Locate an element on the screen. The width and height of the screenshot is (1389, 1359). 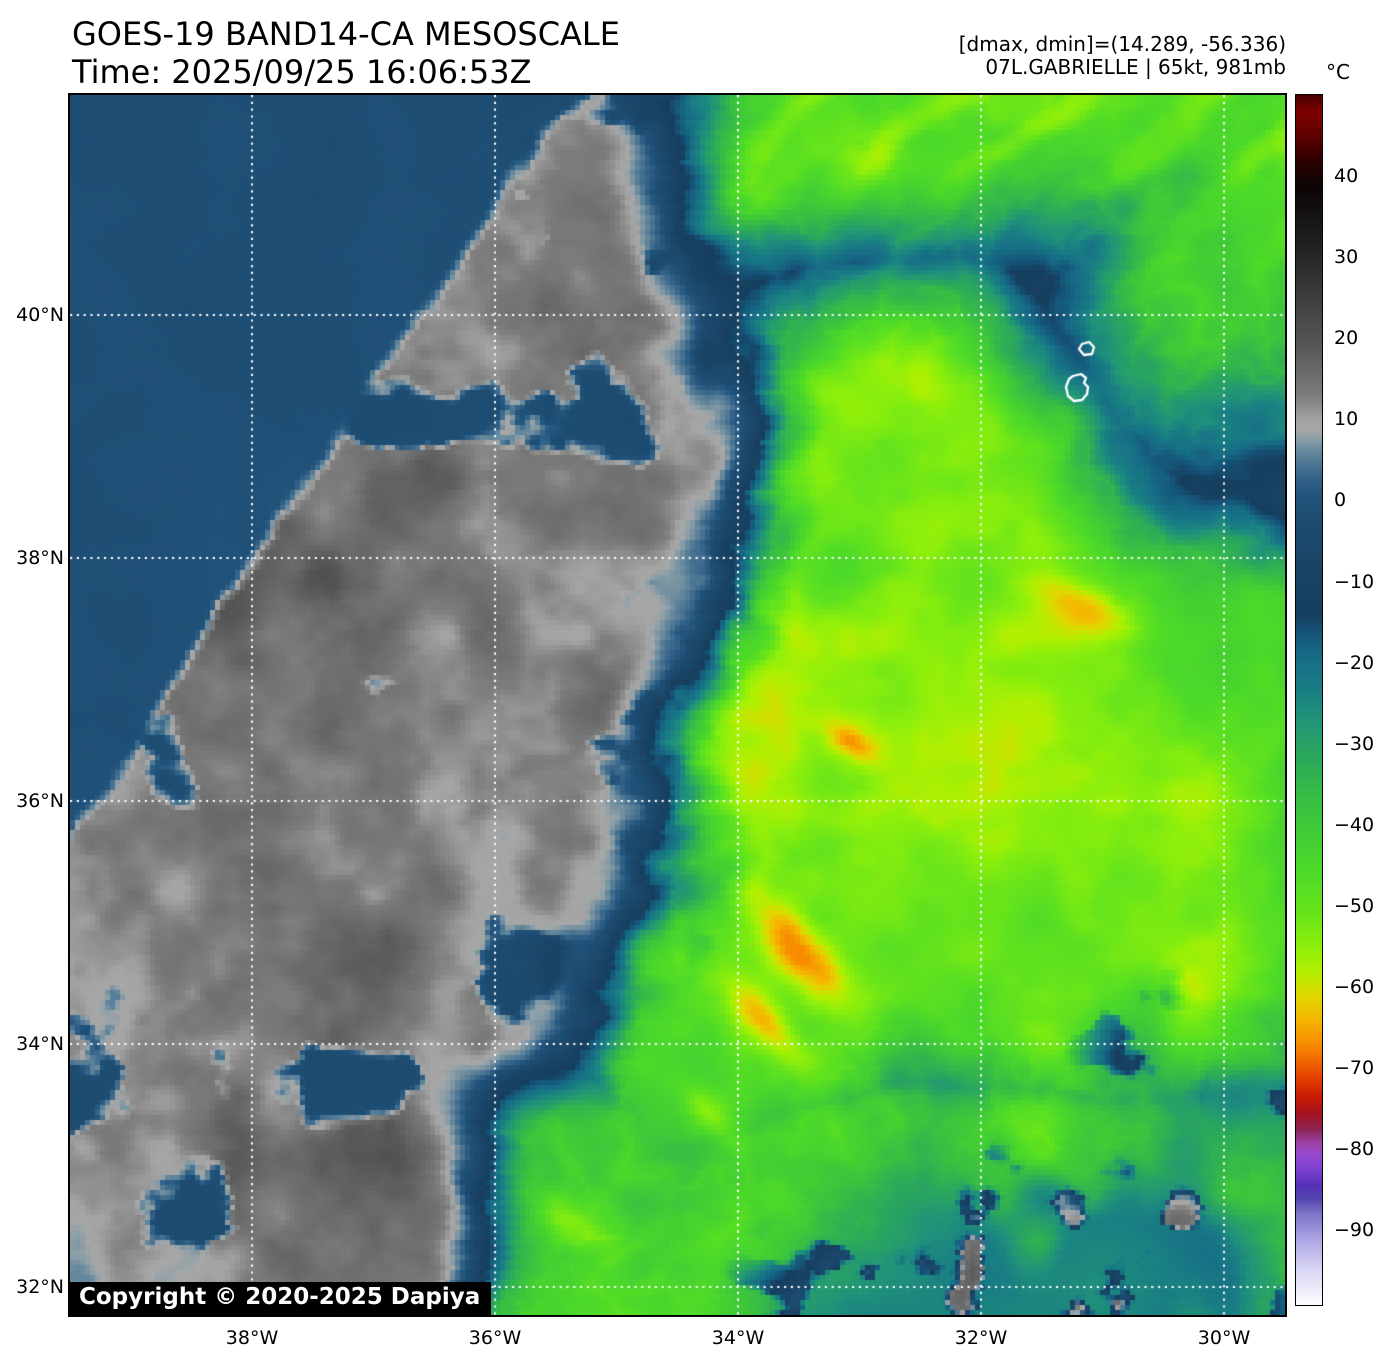
colorbar-unit-label: °C is located at coordinates (1338, 72).